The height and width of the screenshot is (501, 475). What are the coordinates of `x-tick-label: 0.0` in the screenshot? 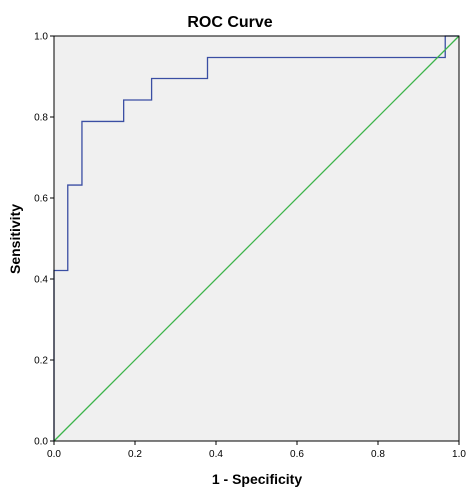 It's located at (54, 454).